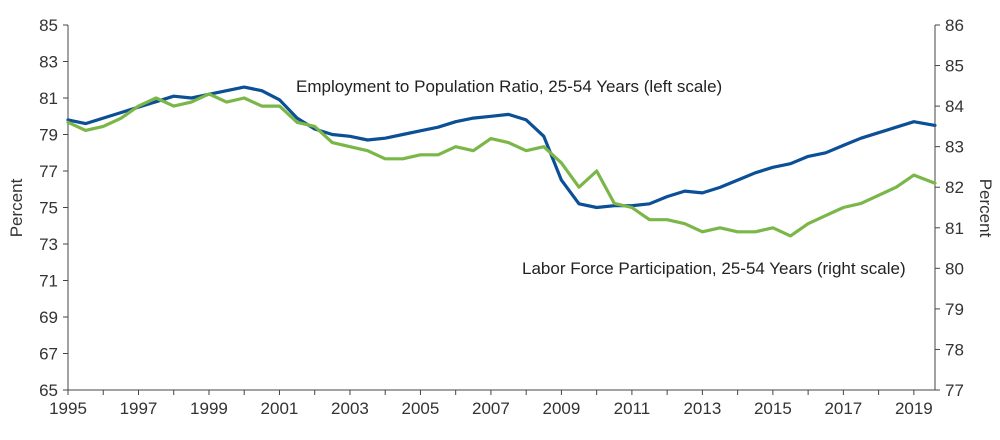 The width and height of the screenshot is (1000, 440). What do you see at coordinates (491, 408) in the screenshot?
I see `x-tick-label: 2007` at bounding box center [491, 408].